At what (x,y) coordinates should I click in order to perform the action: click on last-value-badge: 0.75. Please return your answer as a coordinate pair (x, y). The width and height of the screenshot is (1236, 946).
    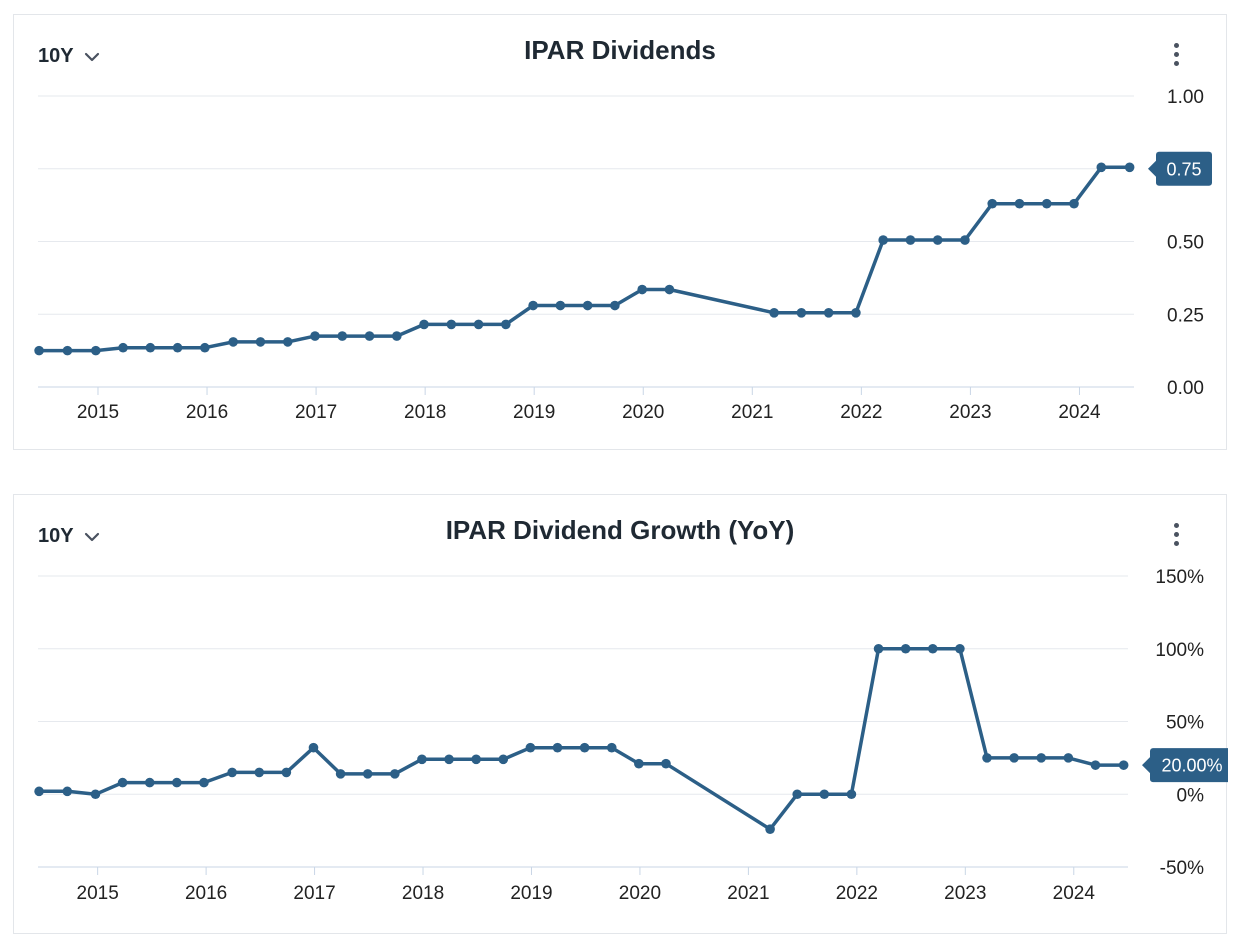
    Looking at the image, I should click on (1180, 168).